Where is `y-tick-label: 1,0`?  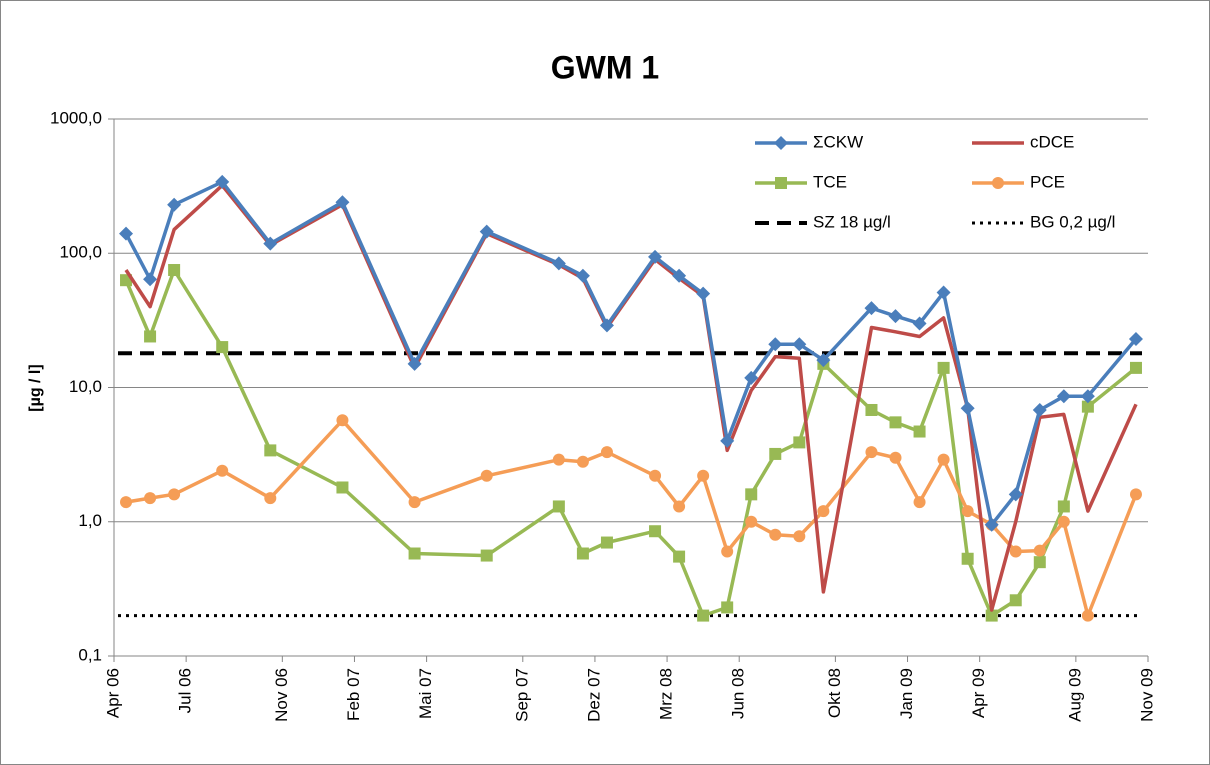
y-tick-label: 1,0 is located at coordinates (90, 520).